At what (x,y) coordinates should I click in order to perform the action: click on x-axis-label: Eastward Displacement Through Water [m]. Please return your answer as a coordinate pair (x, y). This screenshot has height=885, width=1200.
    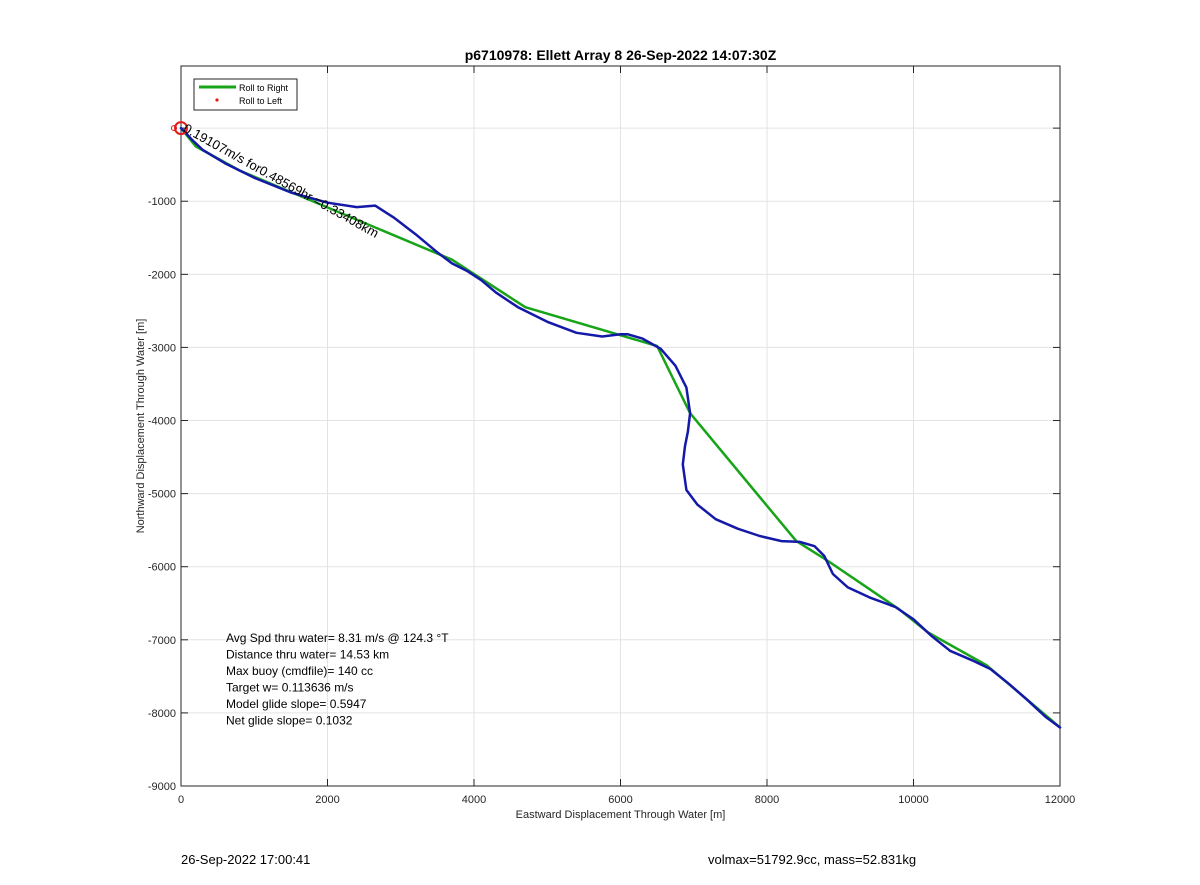
    Looking at the image, I should click on (621, 815).